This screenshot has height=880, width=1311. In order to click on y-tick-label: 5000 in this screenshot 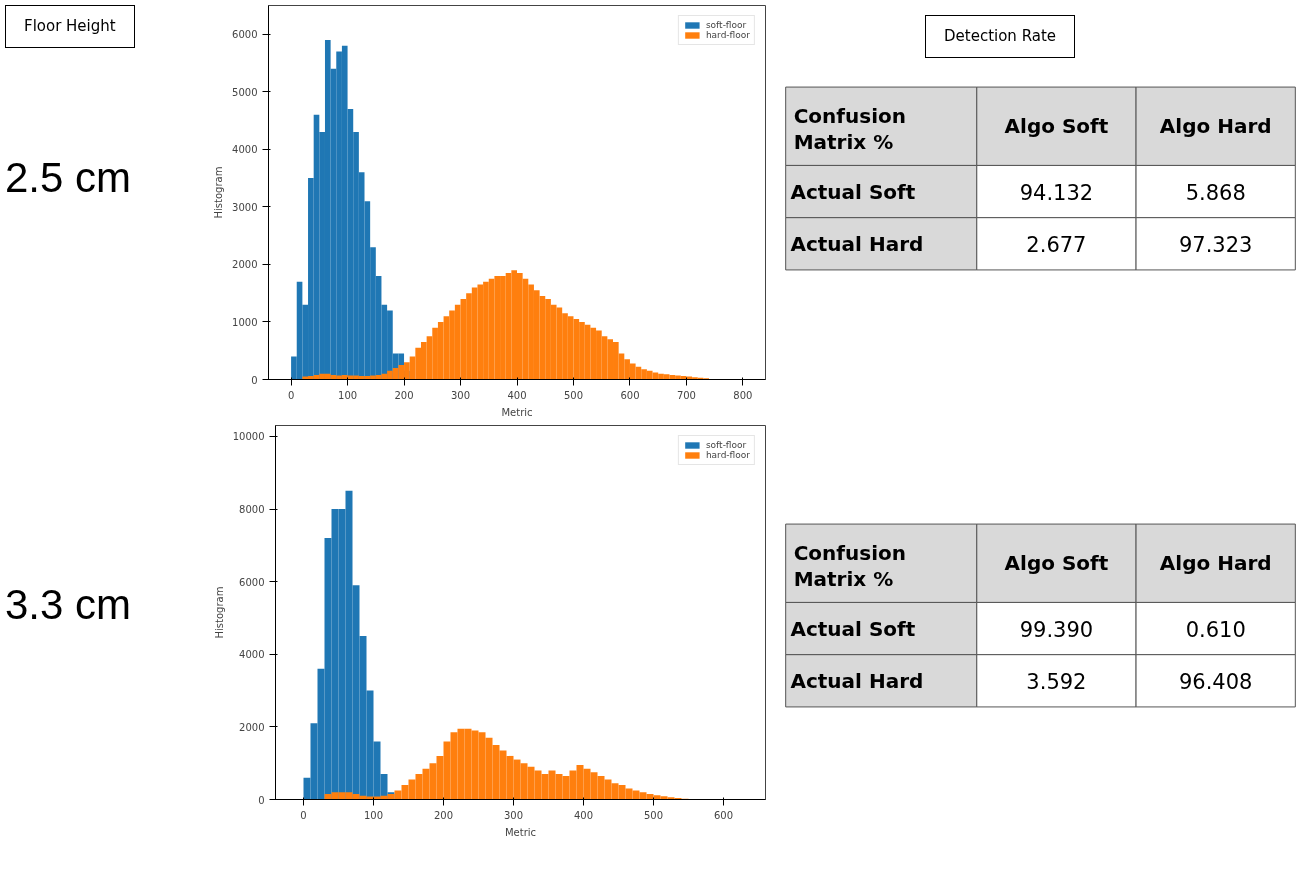, I will do `click(245, 92)`.